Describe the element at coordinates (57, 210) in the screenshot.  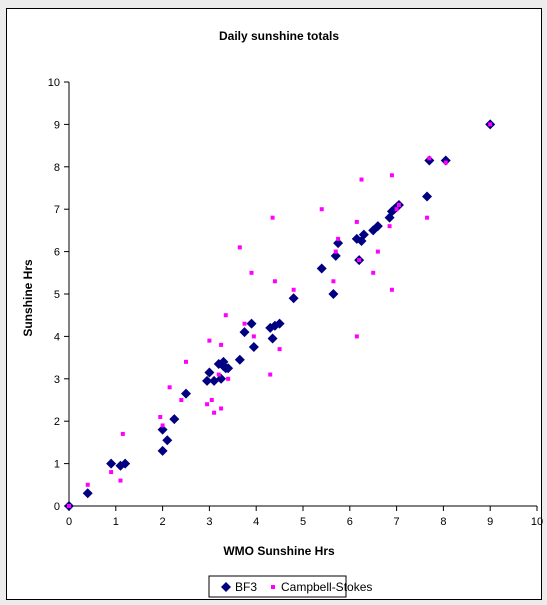
I see `y-tick-label: 7` at that location.